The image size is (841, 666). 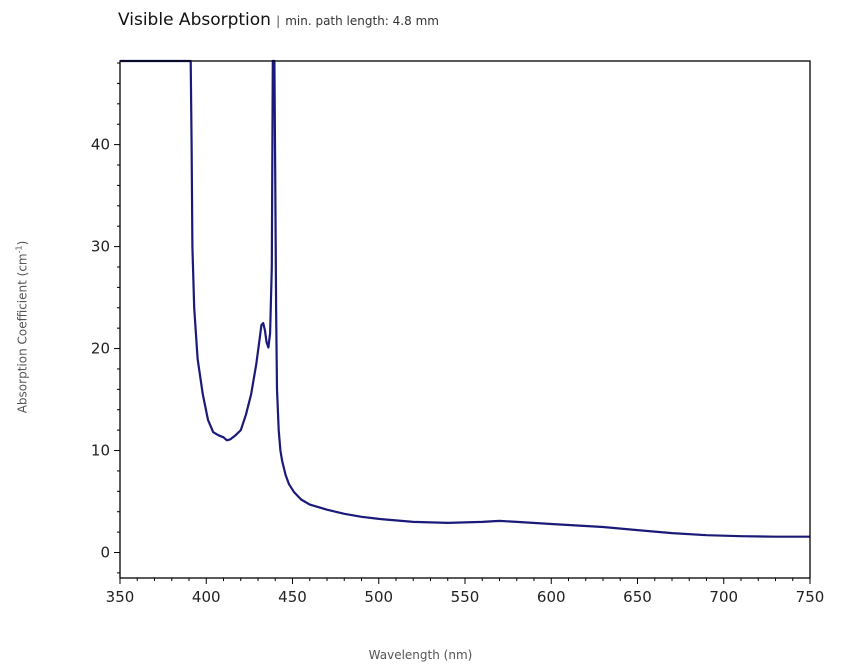 I want to click on x-tick-label: 350, so click(x=120, y=597).